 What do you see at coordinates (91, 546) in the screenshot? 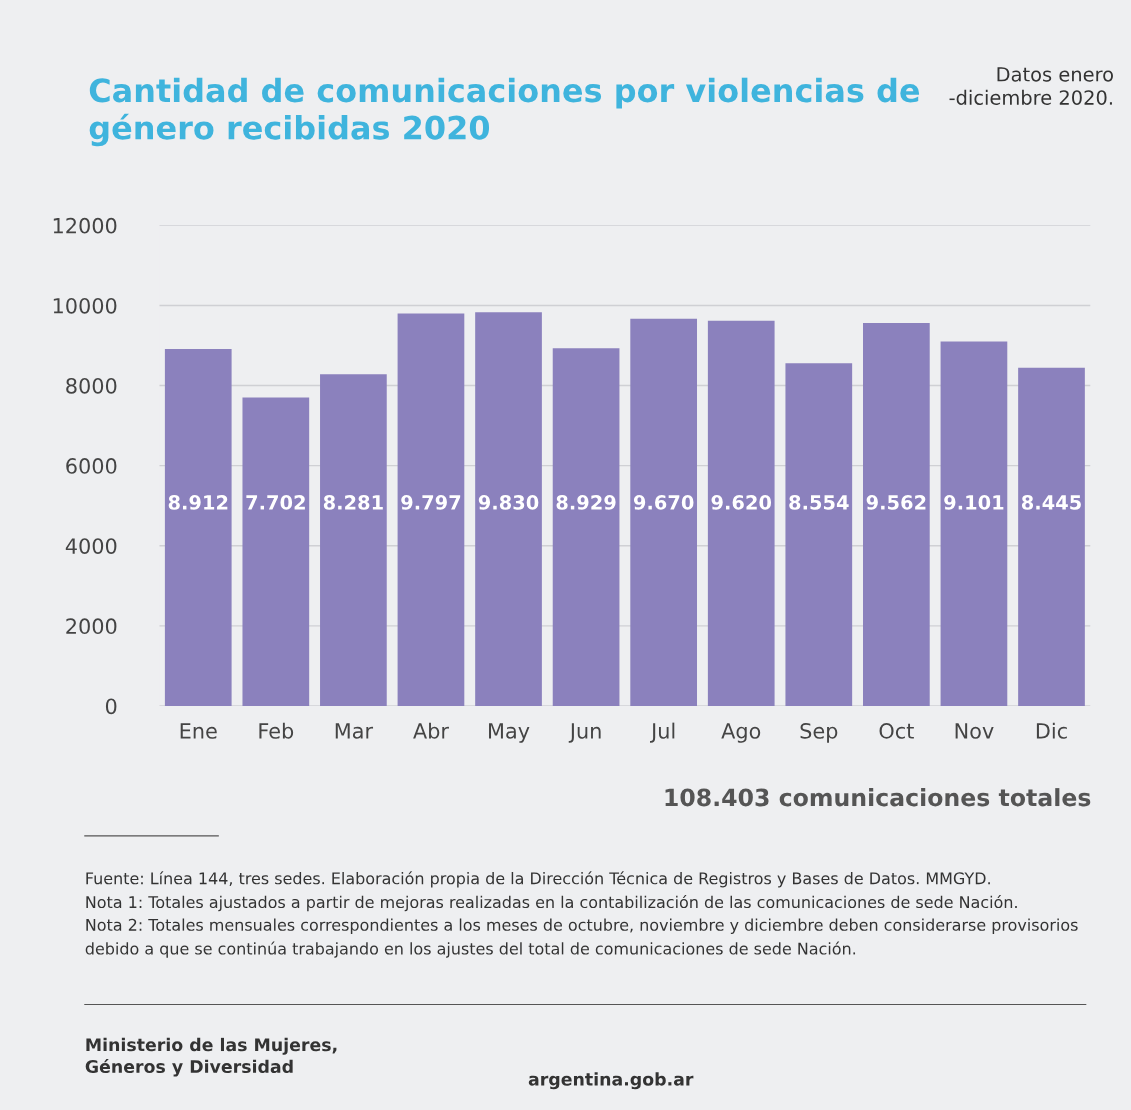
I see `y-tick-label: 4000` at bounding box center [91, 546].